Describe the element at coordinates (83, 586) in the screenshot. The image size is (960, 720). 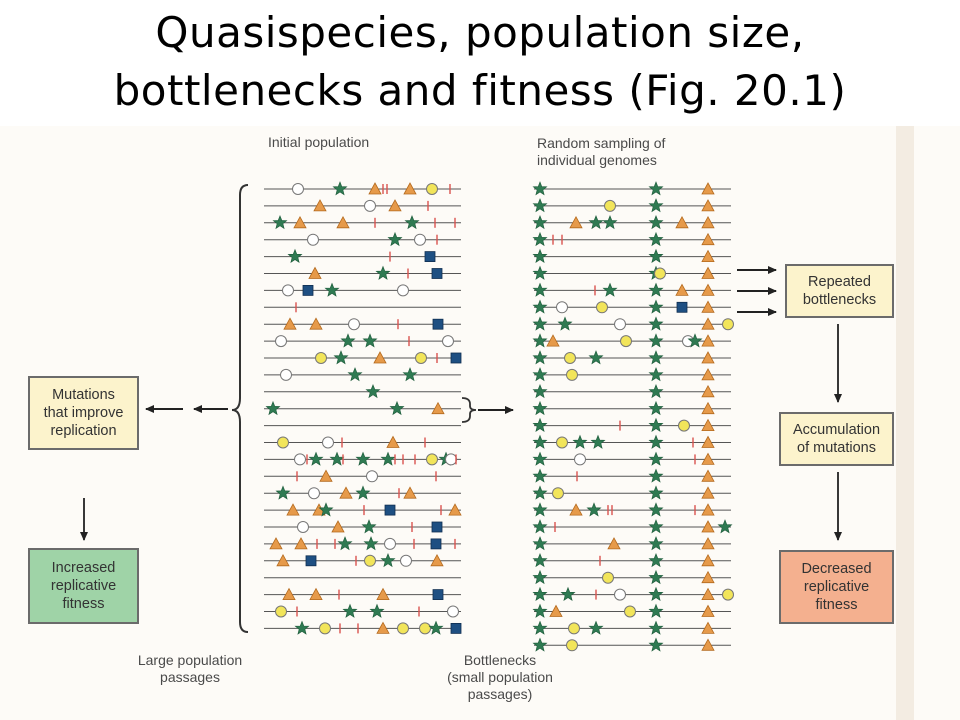
I see `increased-fitness-box: Increased replicative fitness` at that location.